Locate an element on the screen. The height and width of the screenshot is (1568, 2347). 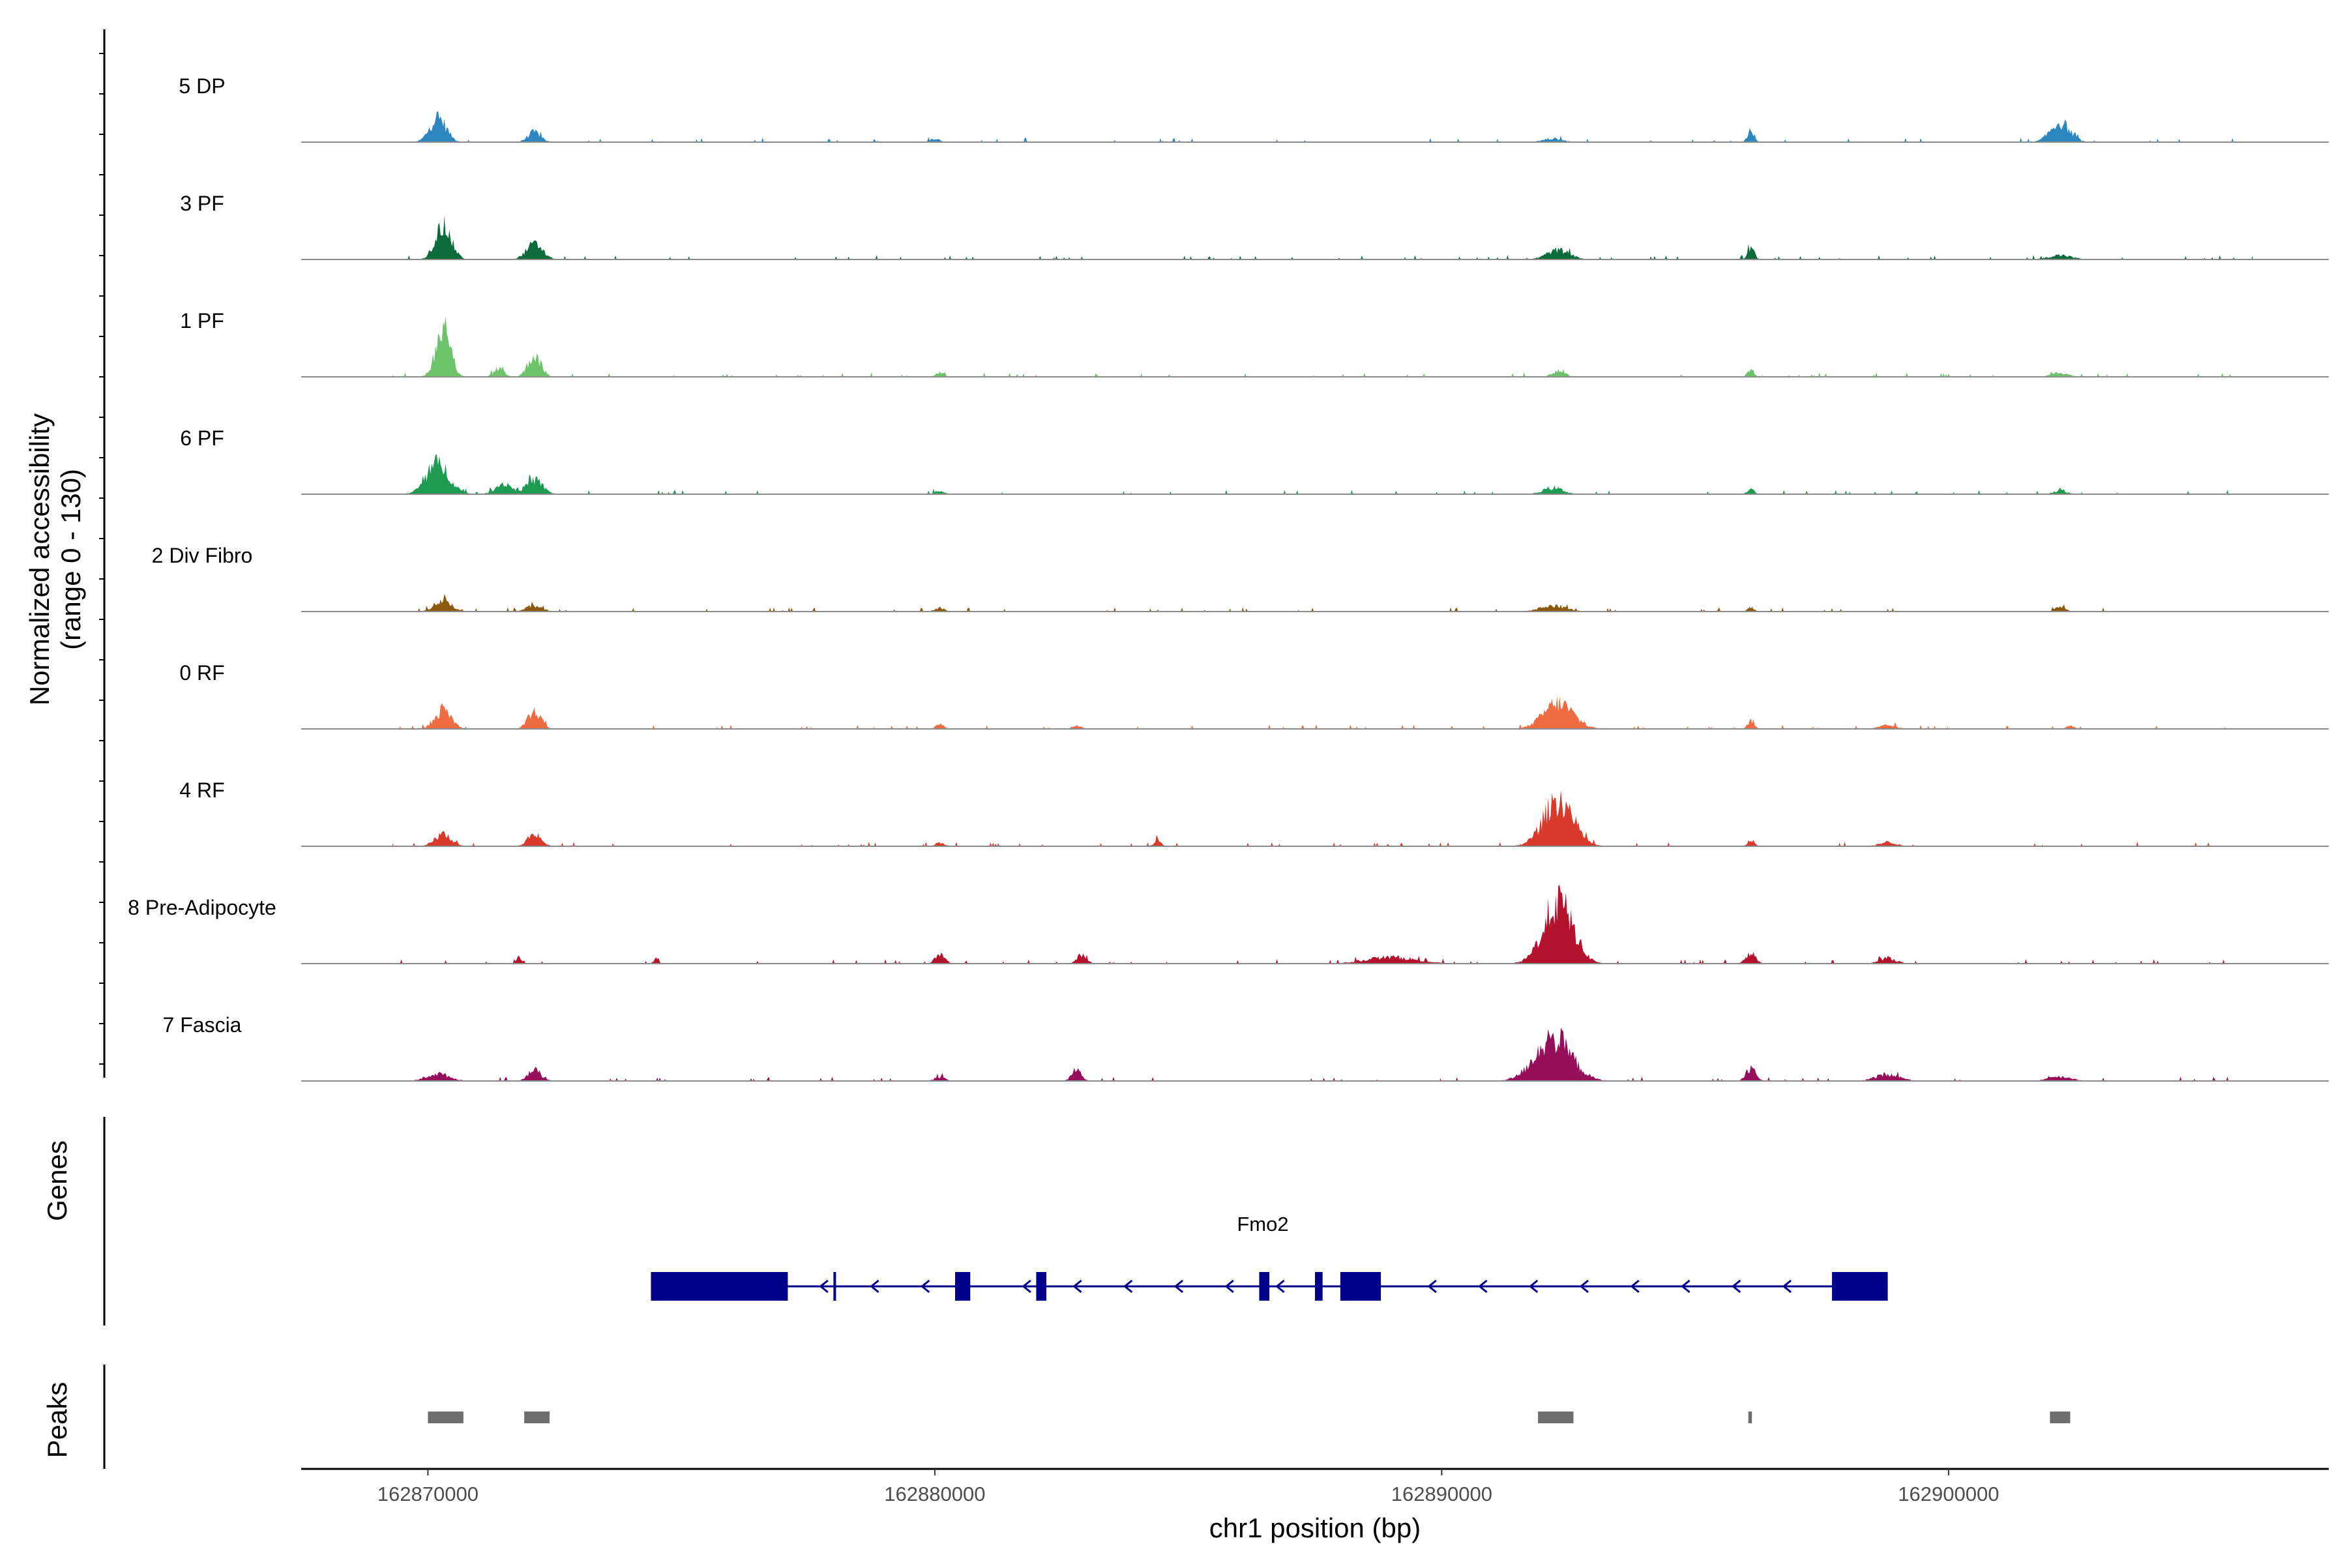
track-label: 2 Div Fibro is located at coordinates (202, 555).